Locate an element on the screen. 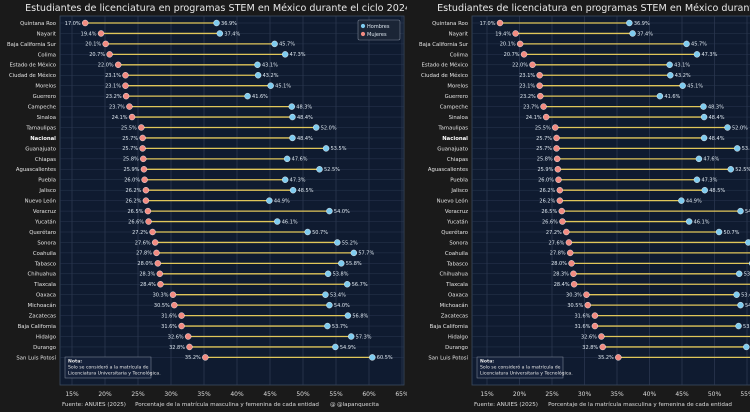 This screenshot has height=412, width=750. y-category-label: Jalisco is located at coordinates (47, 191).